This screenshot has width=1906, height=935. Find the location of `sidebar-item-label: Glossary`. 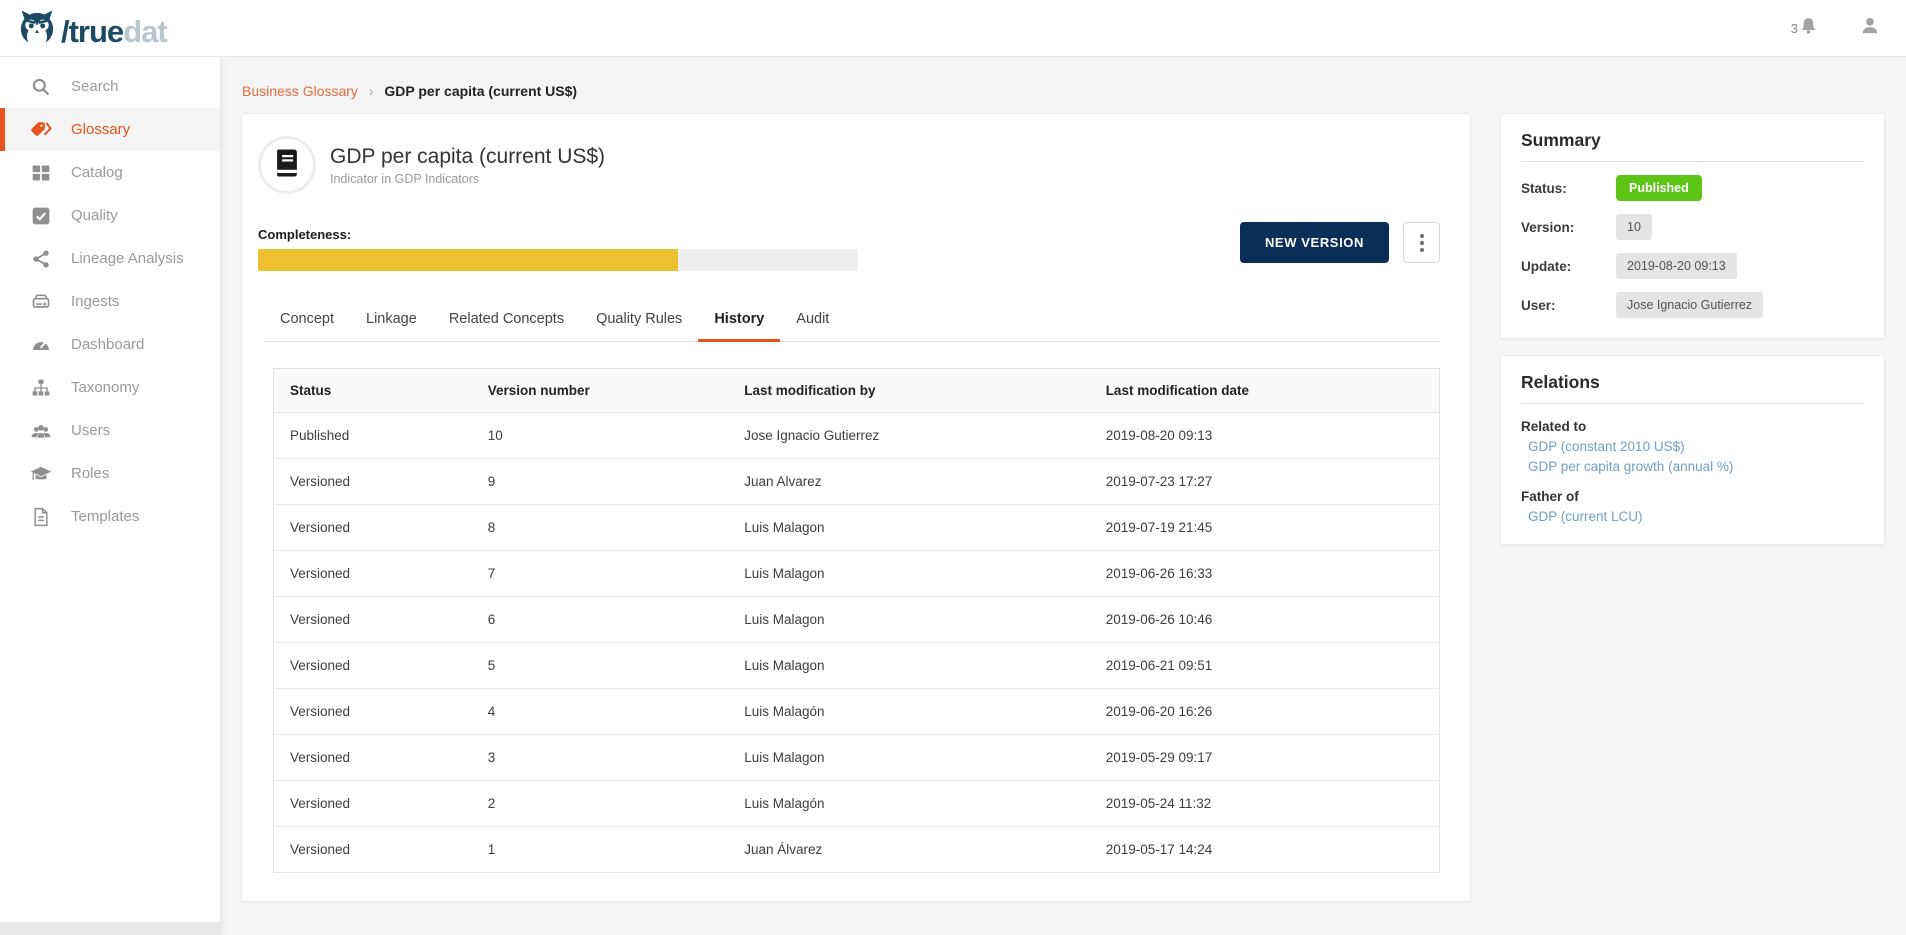

sidebar-item-label: Glossary is located at coordinates (101, 129).